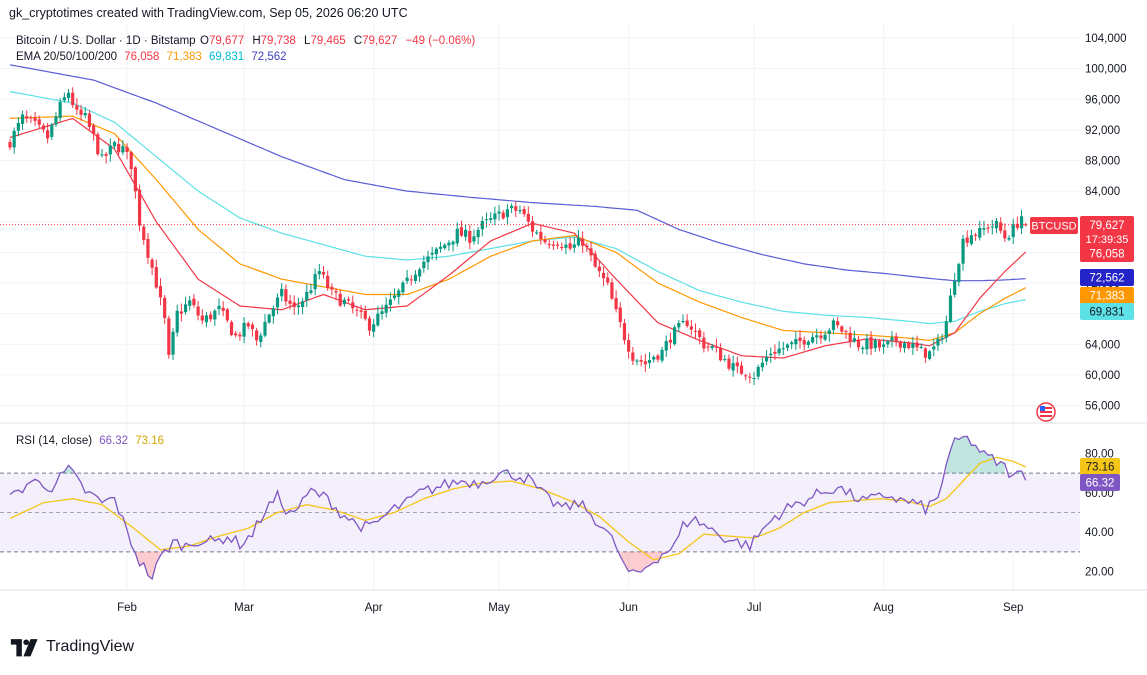 The image size is (1147, 675). I want to click on tradingview-brand: TradingView, so click(72, 647).